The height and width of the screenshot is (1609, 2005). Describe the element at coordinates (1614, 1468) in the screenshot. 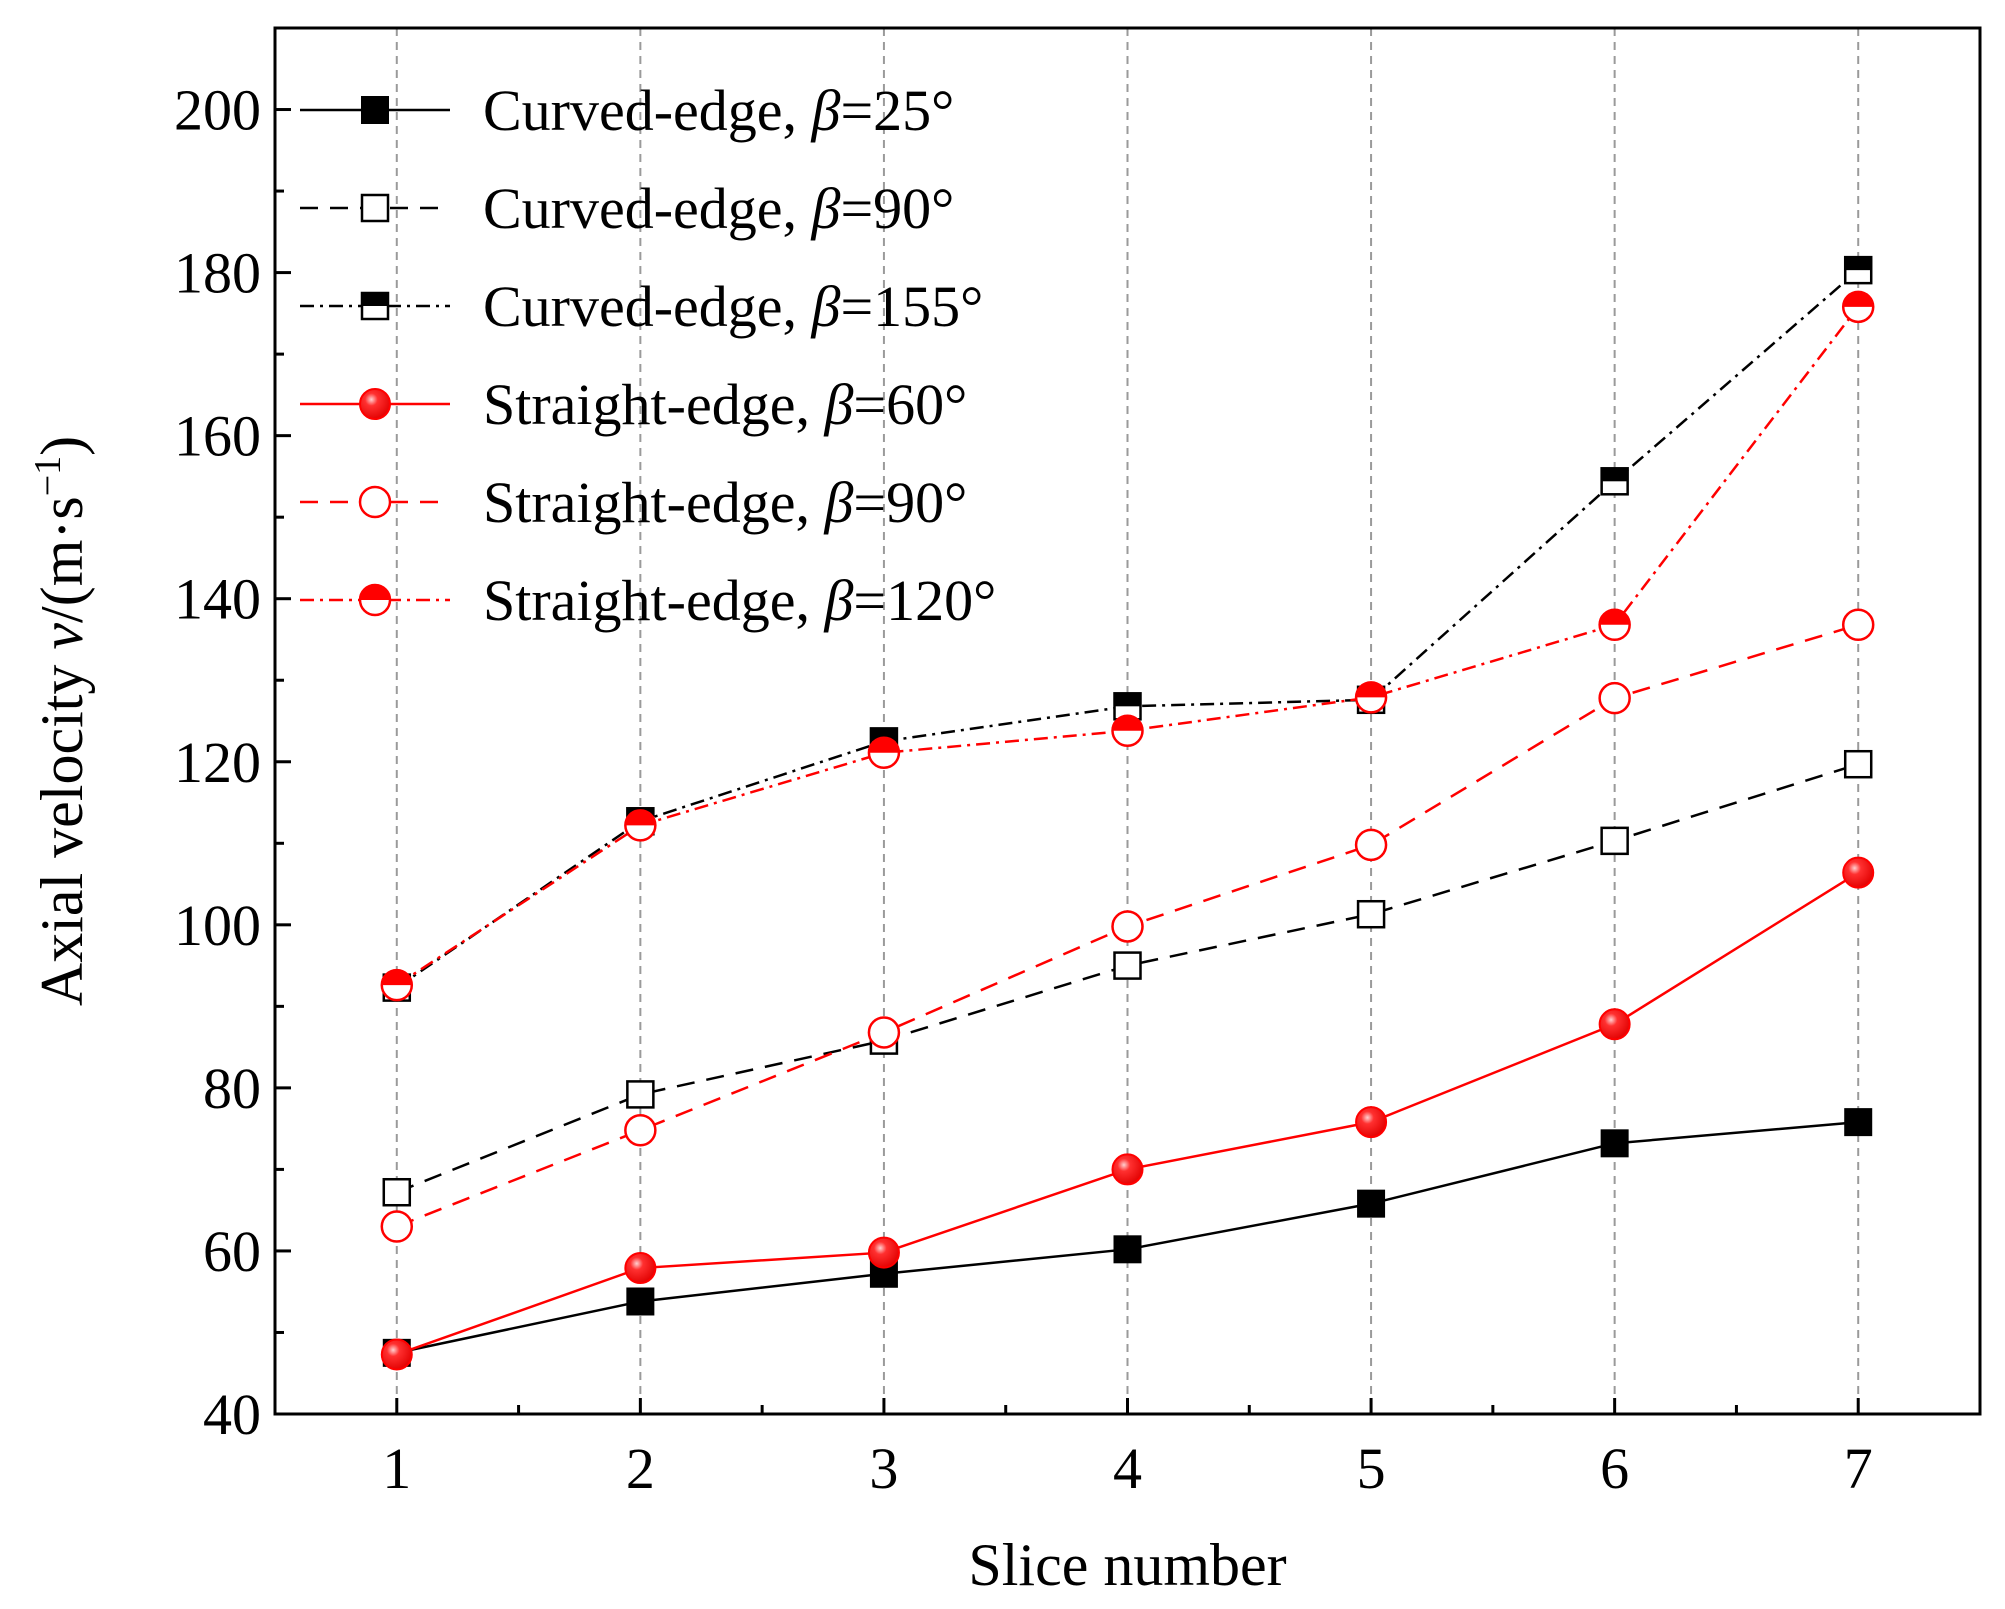

I see `x-tick-label: 6` at that location.